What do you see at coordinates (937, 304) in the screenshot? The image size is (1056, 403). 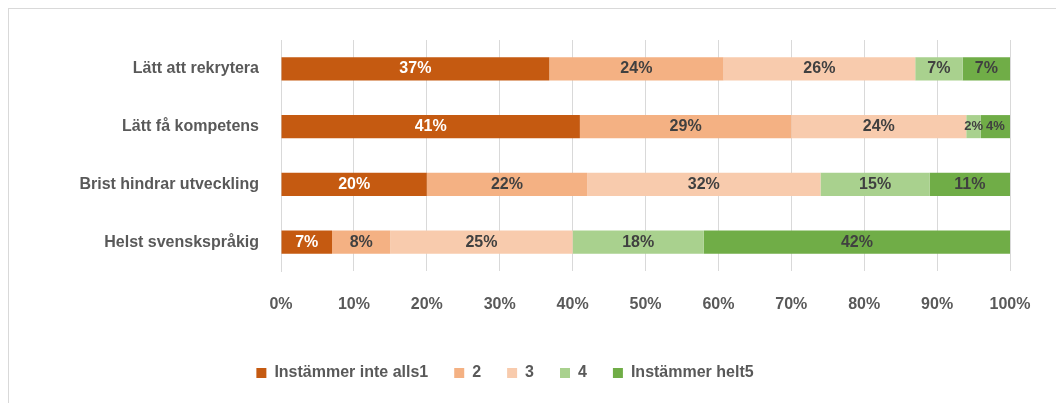 I see `x-tick-label: 90%` at bounding box center [937, 304].